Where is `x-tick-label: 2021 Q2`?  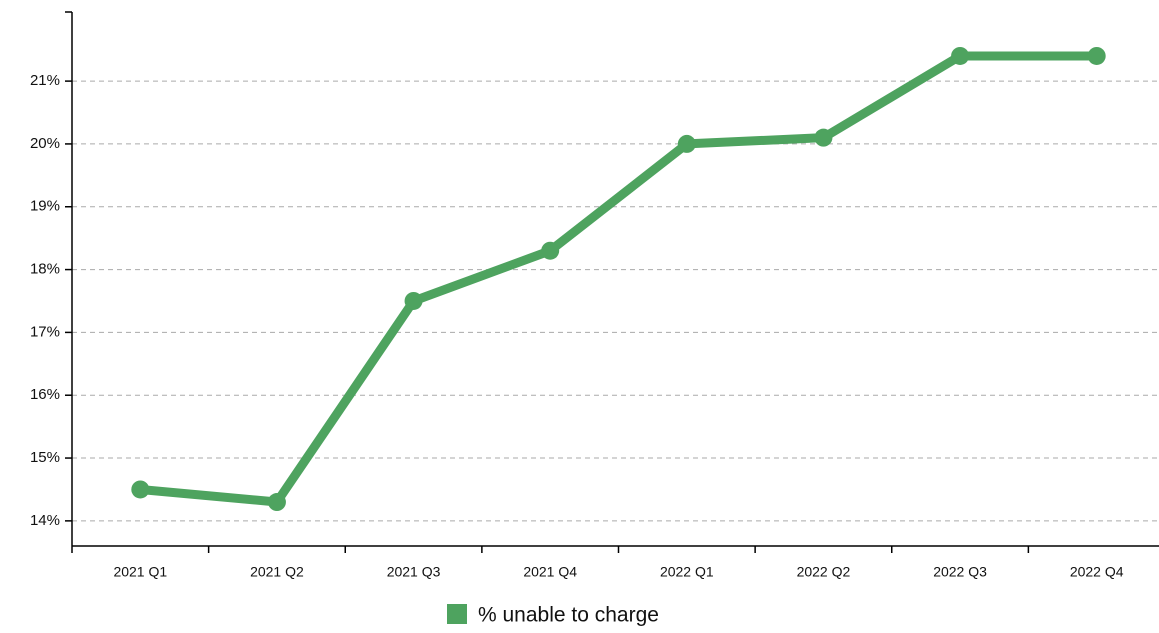 x-tick-label: 2021 Q2 is located at coordinates (277, 572).